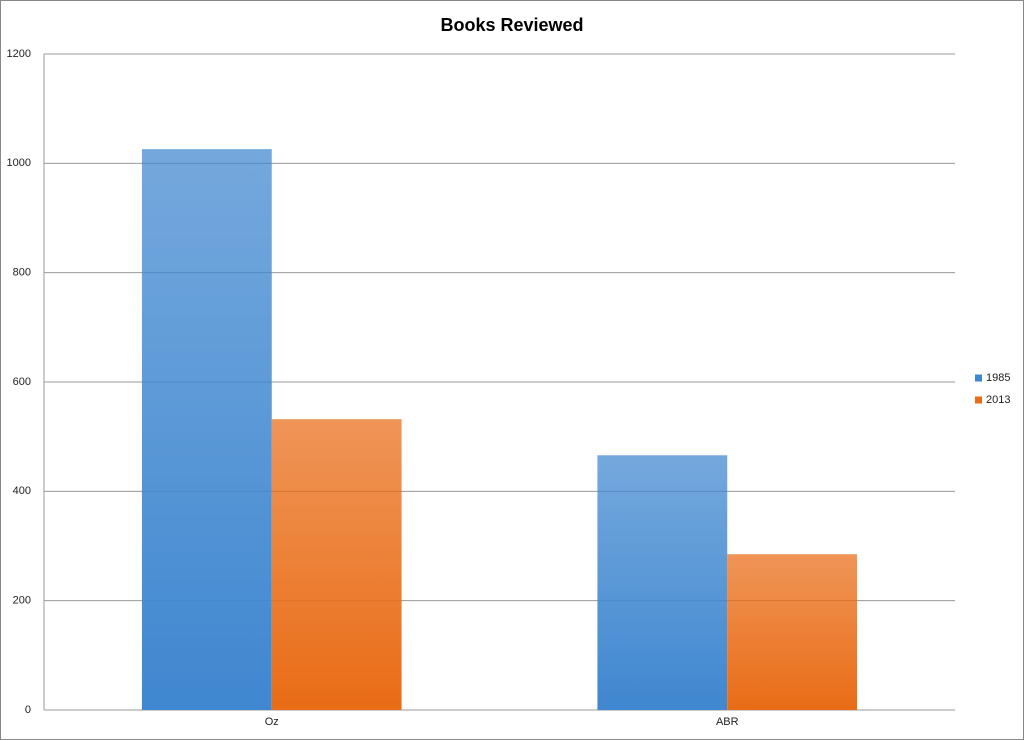 This screenshot has width=1024, height=740. I want to click on legend-label: 1985, so click(998, 378).